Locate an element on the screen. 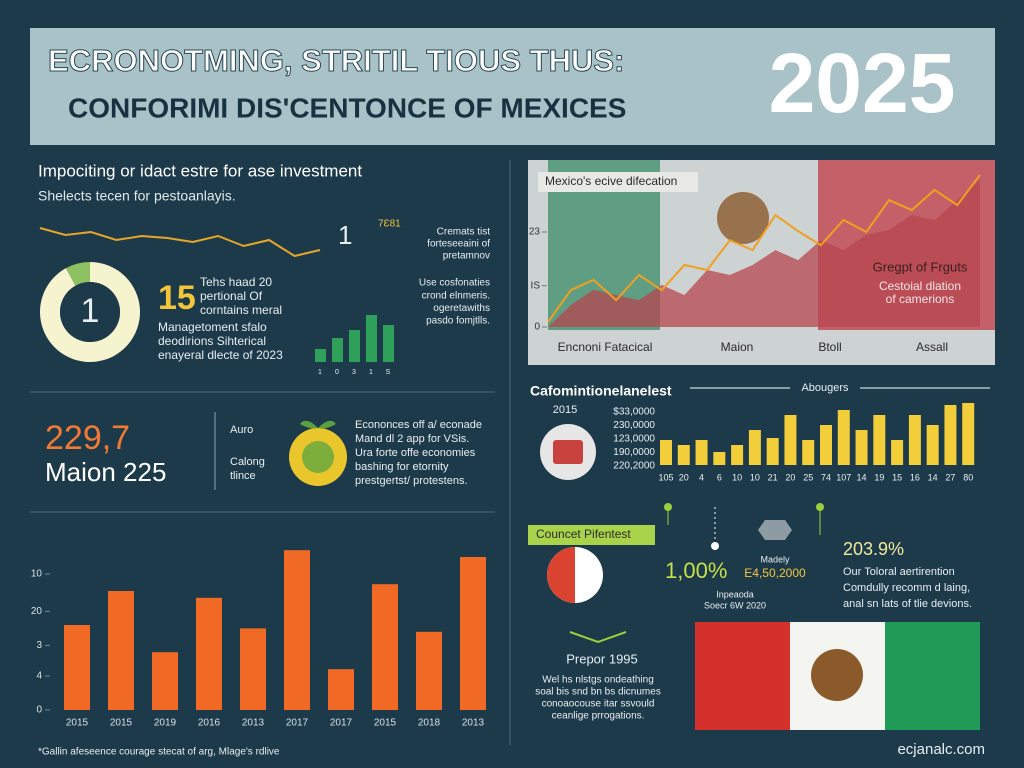 The width and height of the screenshot is (1024, 768). text-line: forteseeaini of is located at coordinates (458, 244).